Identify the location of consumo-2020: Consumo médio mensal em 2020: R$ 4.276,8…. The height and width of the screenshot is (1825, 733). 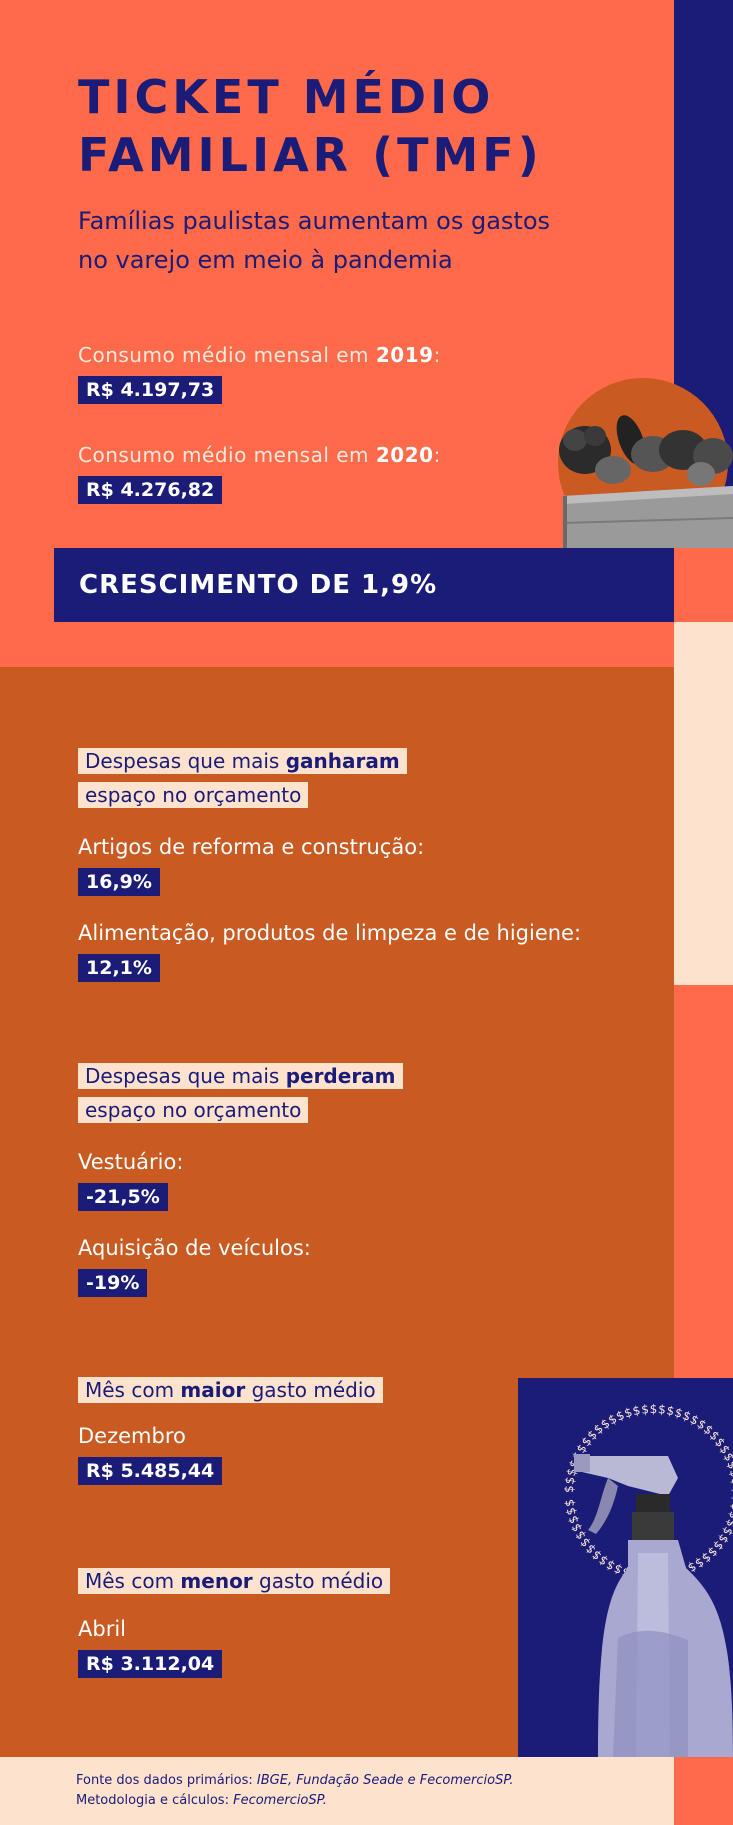
(259, 473).